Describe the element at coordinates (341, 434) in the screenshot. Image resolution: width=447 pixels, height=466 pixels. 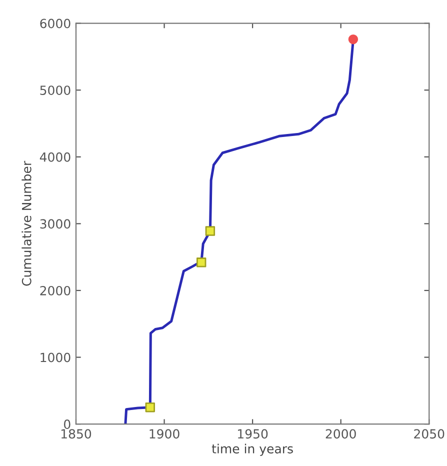
I see `x-tick-label: 2000` at that location.